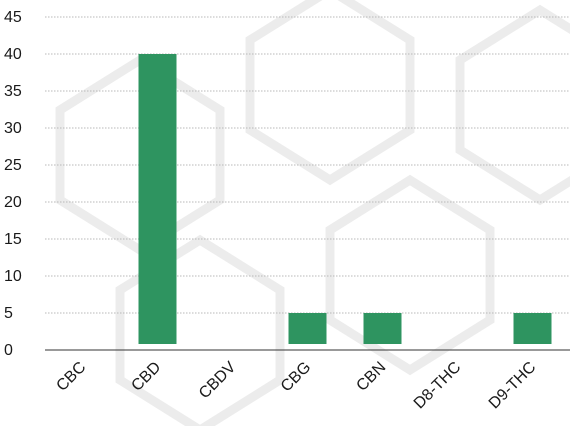 The width and height of the screenshot is (570, 426). What do you see at coordinates (8, 313) in the screenshot?
I see `y-tick-label: 5` at bounding box center [8, 313].